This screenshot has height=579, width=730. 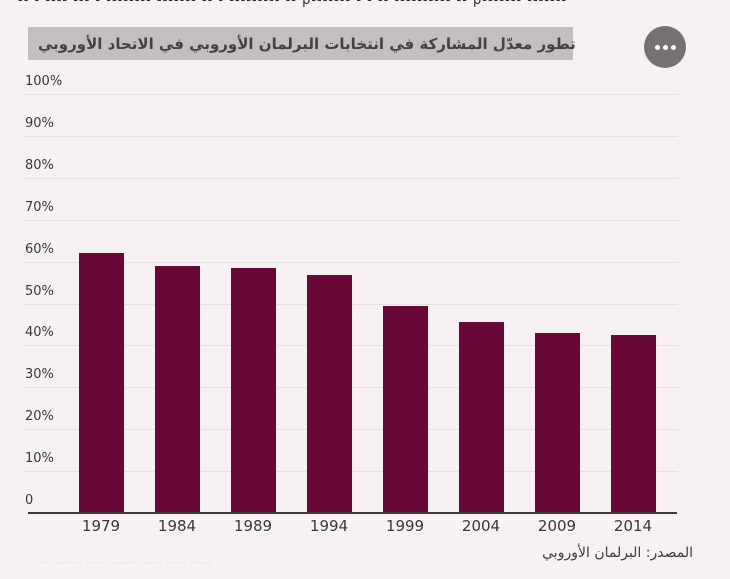 I want to click on y-axis-label-90: 90%, so click(x=39, y=123).